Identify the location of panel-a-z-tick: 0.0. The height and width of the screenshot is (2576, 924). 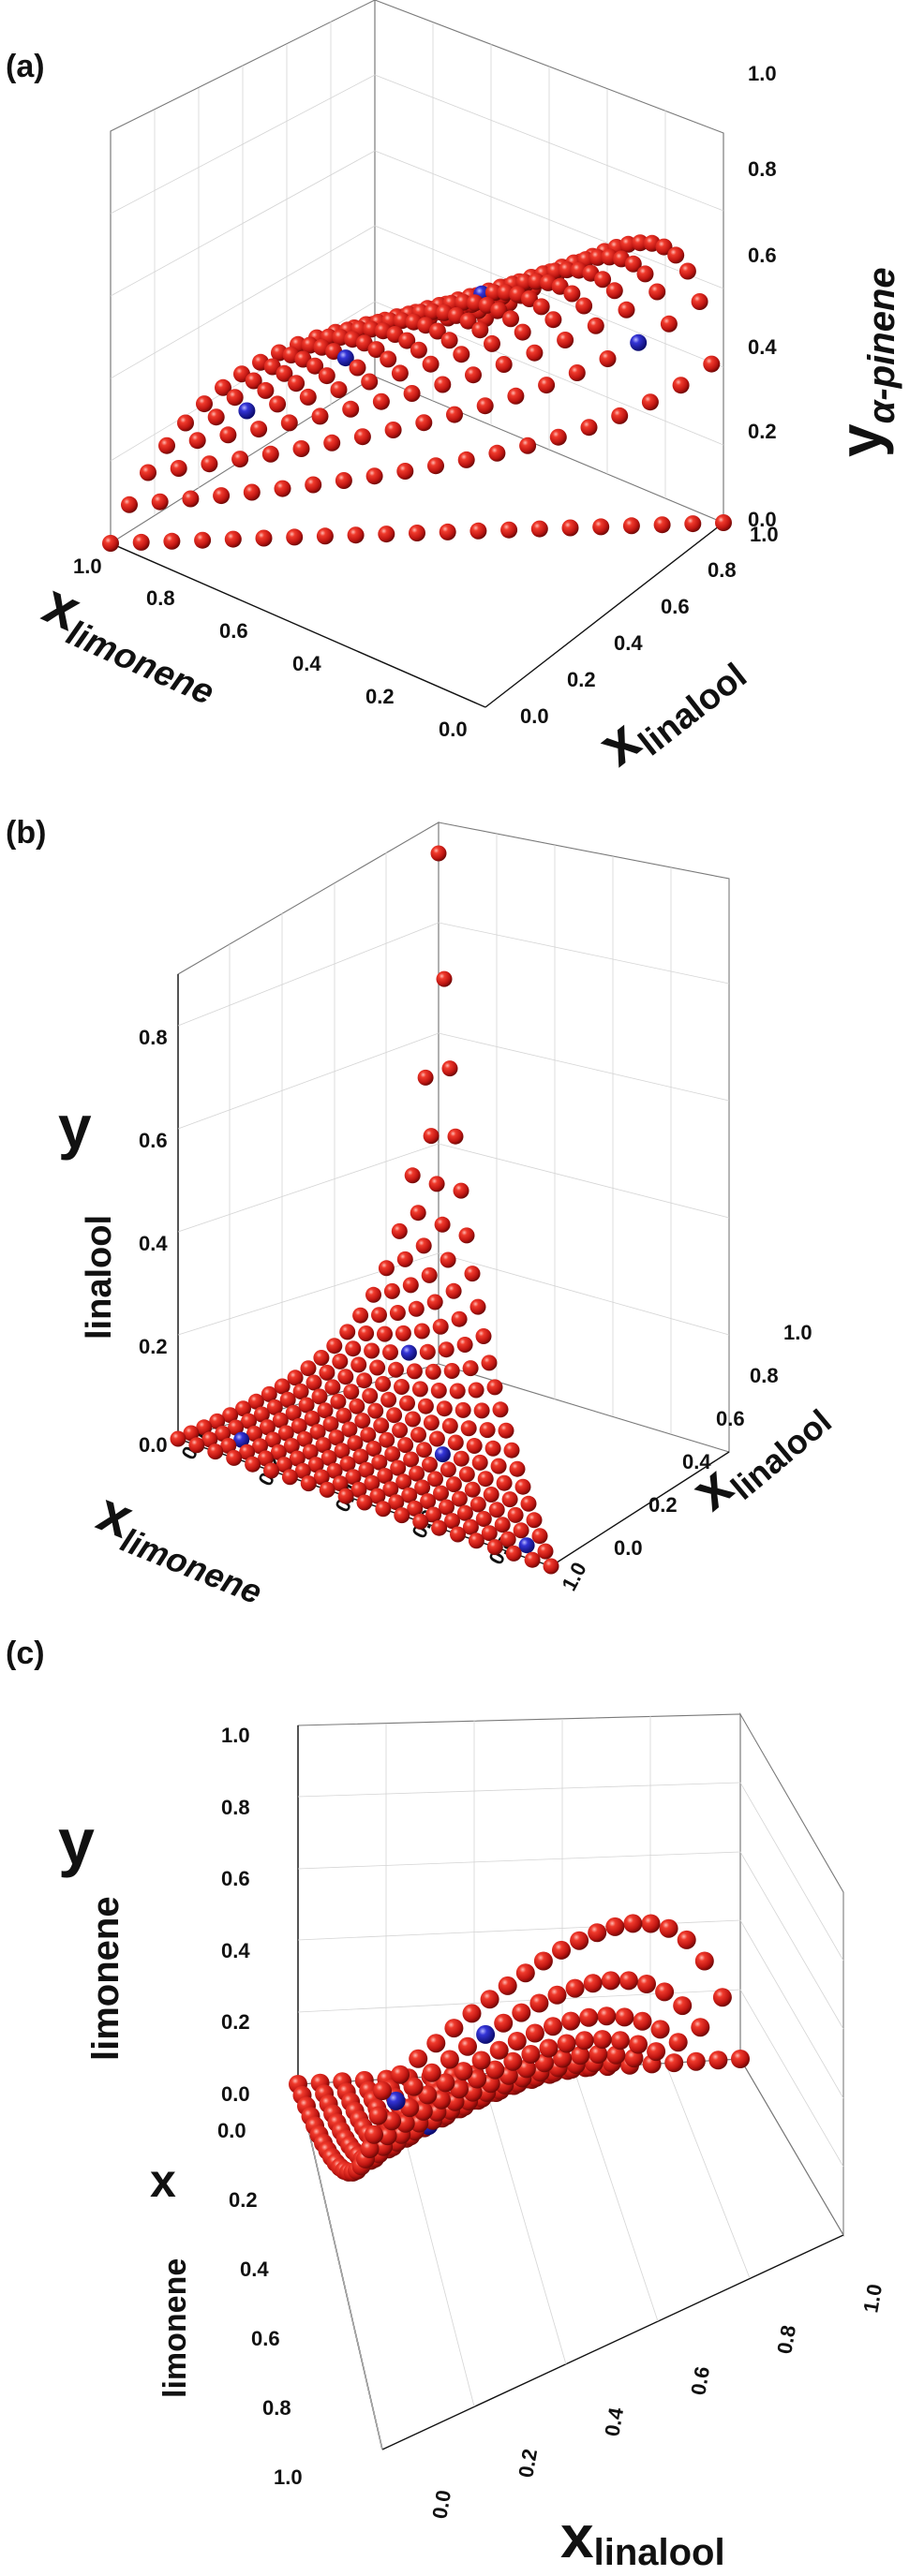
(762, 519).